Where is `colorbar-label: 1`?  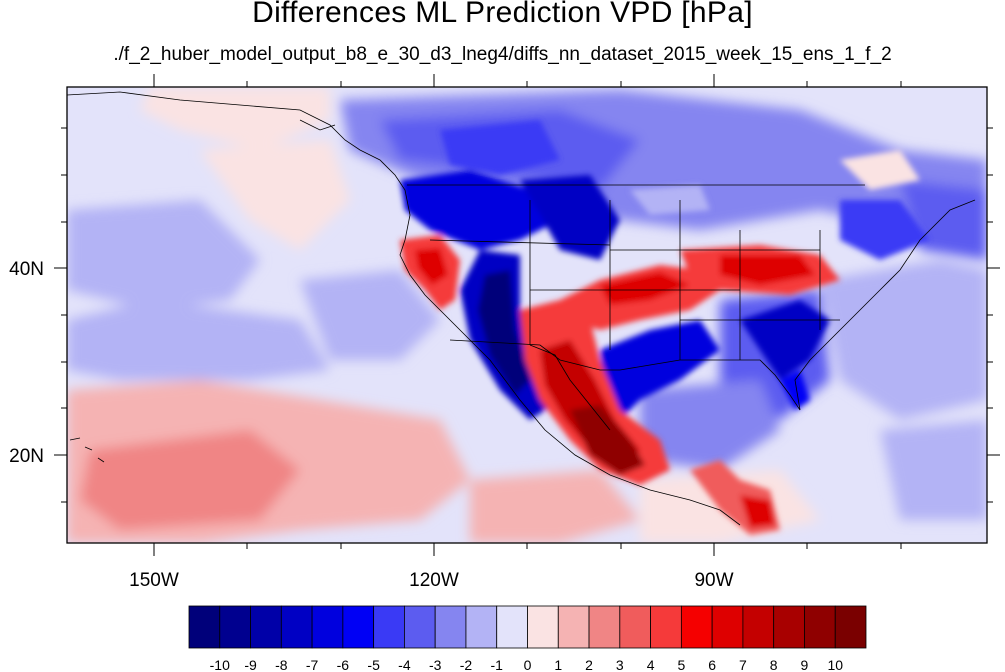
colorbar-label: 1 is located at coordinates (558, 664).